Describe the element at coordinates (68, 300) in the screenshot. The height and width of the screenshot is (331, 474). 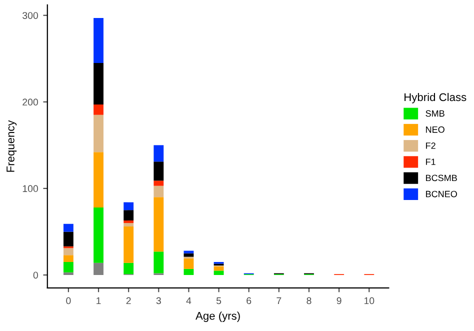
I see `x-tick-label: 0` at that location.